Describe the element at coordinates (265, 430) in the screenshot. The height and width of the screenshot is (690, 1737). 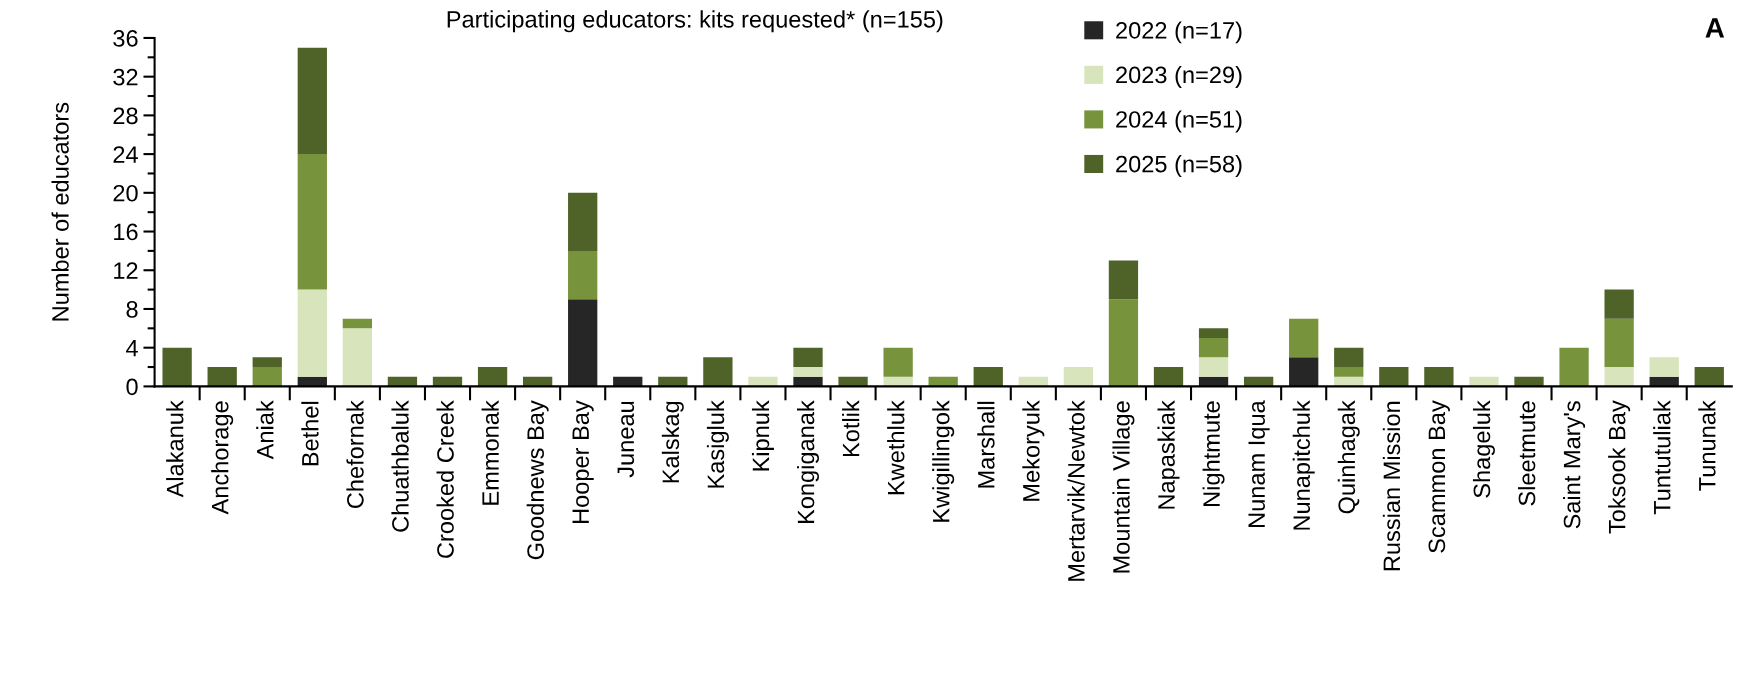
I see `x-tick-label: Aniak` at that location.